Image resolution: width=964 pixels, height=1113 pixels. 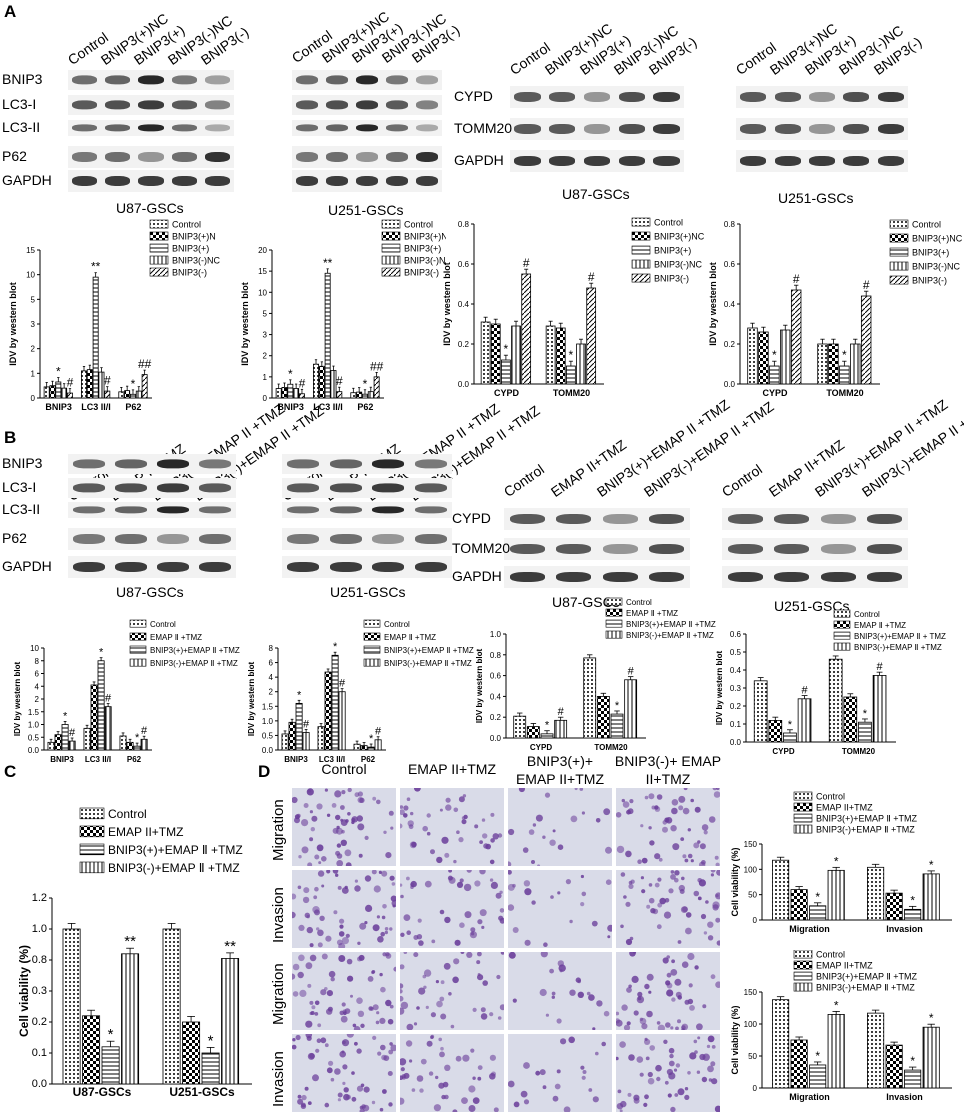 What do you see at coordinates (668, 223) in the screenshot?
I see `legend-entry: Control` at bounding box center [668, 223].